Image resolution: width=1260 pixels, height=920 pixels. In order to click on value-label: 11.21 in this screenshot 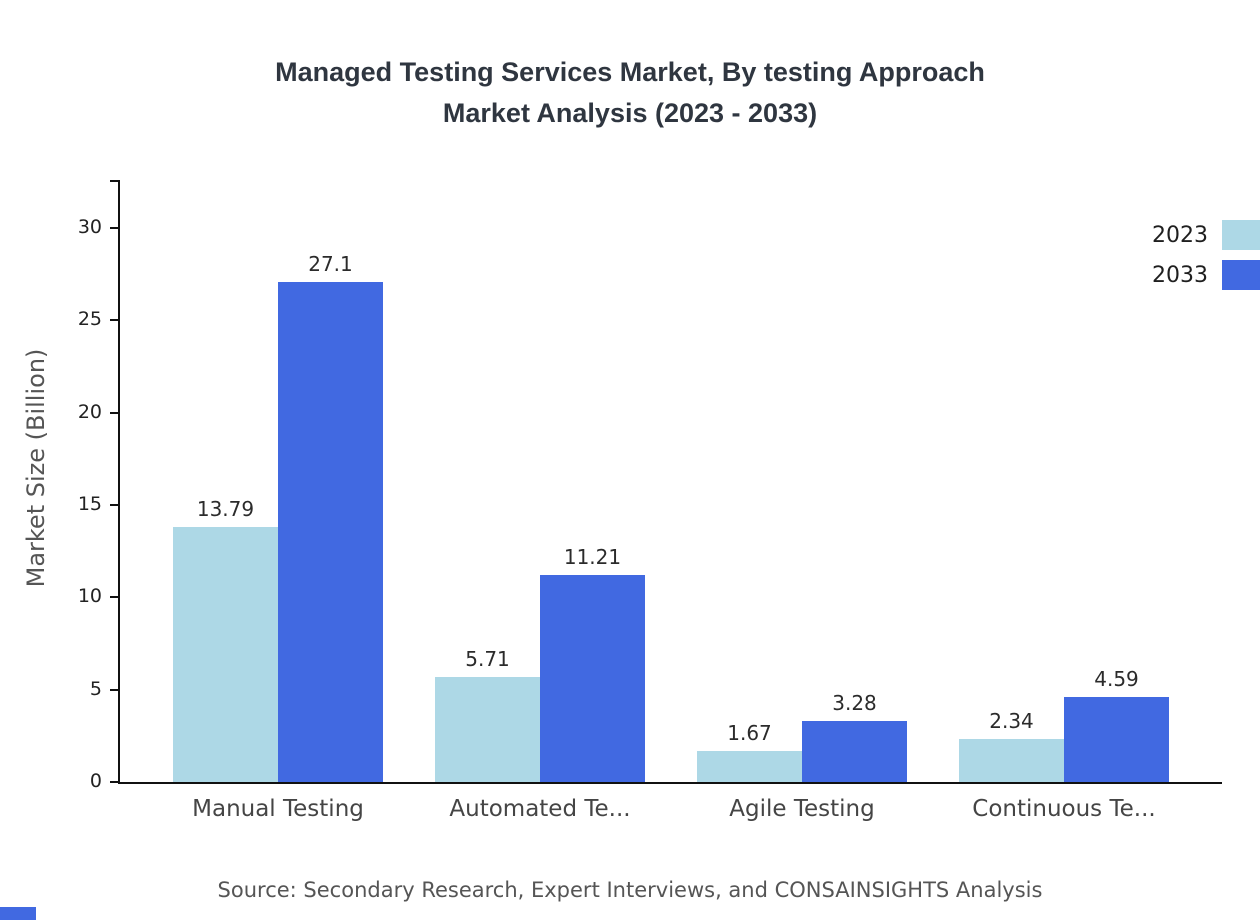, I will do `click(592, 556)`.